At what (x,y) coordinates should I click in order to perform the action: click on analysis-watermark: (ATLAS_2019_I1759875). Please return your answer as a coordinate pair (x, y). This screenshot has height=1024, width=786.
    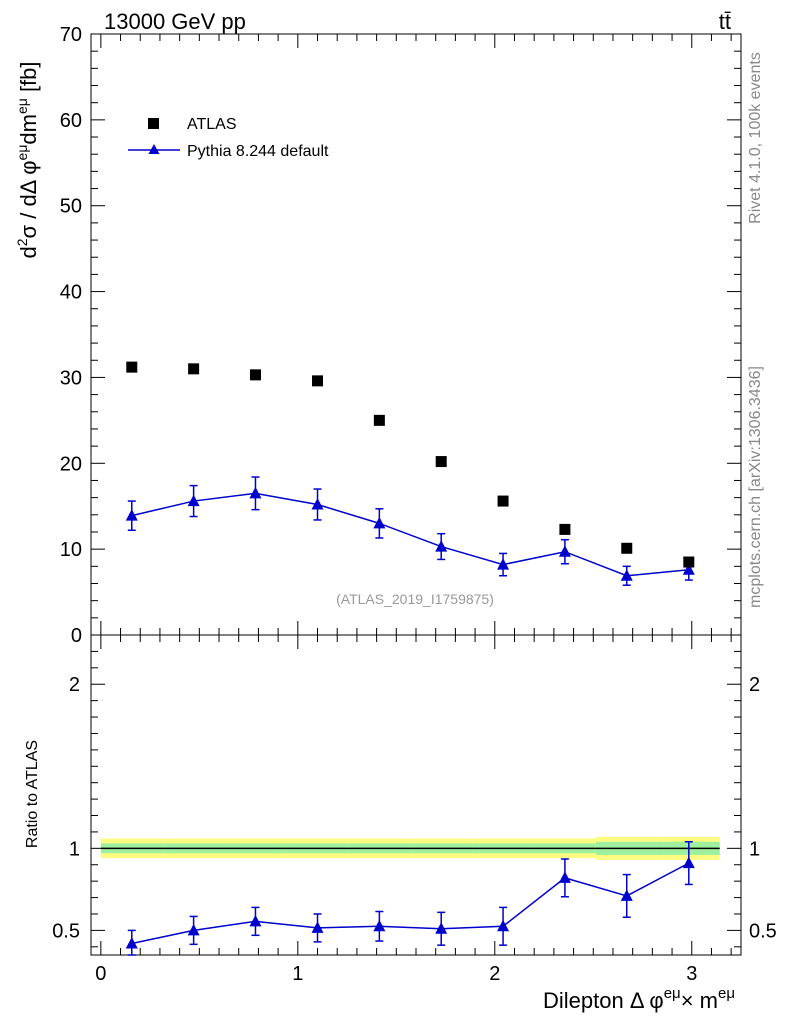
    Looking at the image, I should click on (415, 599).